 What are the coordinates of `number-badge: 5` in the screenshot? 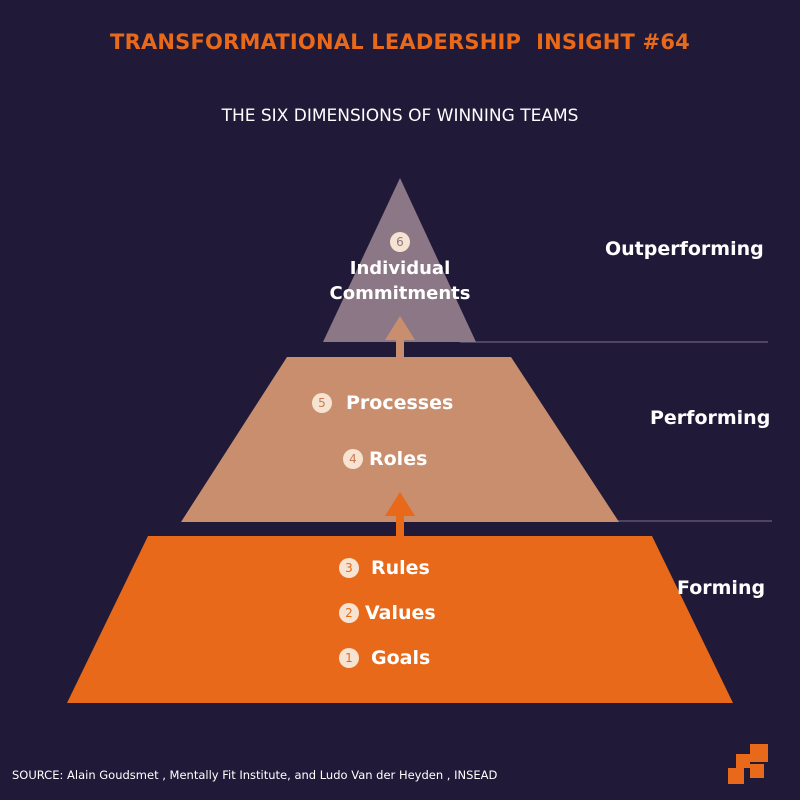 It's located at (322, 403).